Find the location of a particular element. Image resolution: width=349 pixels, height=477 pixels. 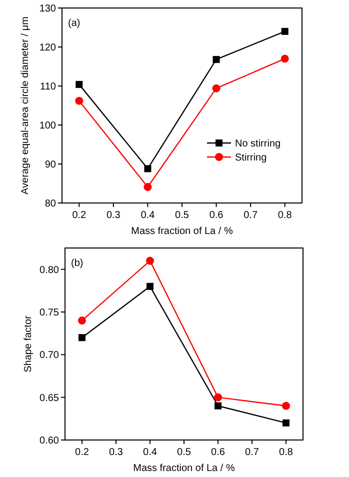

y-axis-title: Average equal-area circle diameter / μm is located at coordinates (25, 105).